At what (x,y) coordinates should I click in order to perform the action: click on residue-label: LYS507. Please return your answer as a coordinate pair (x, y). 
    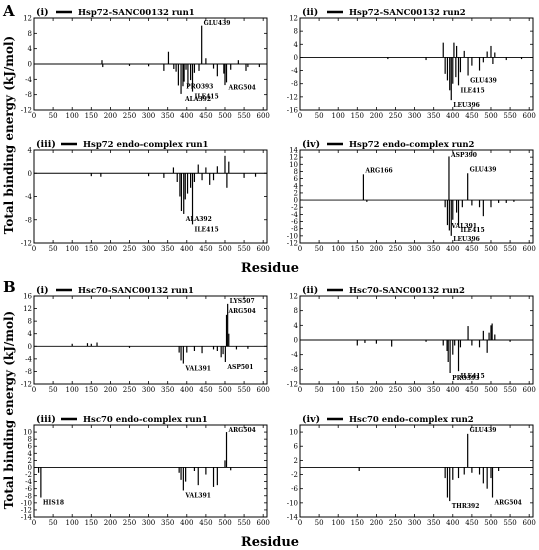
    Looking at the image, I should click on (242, 301).